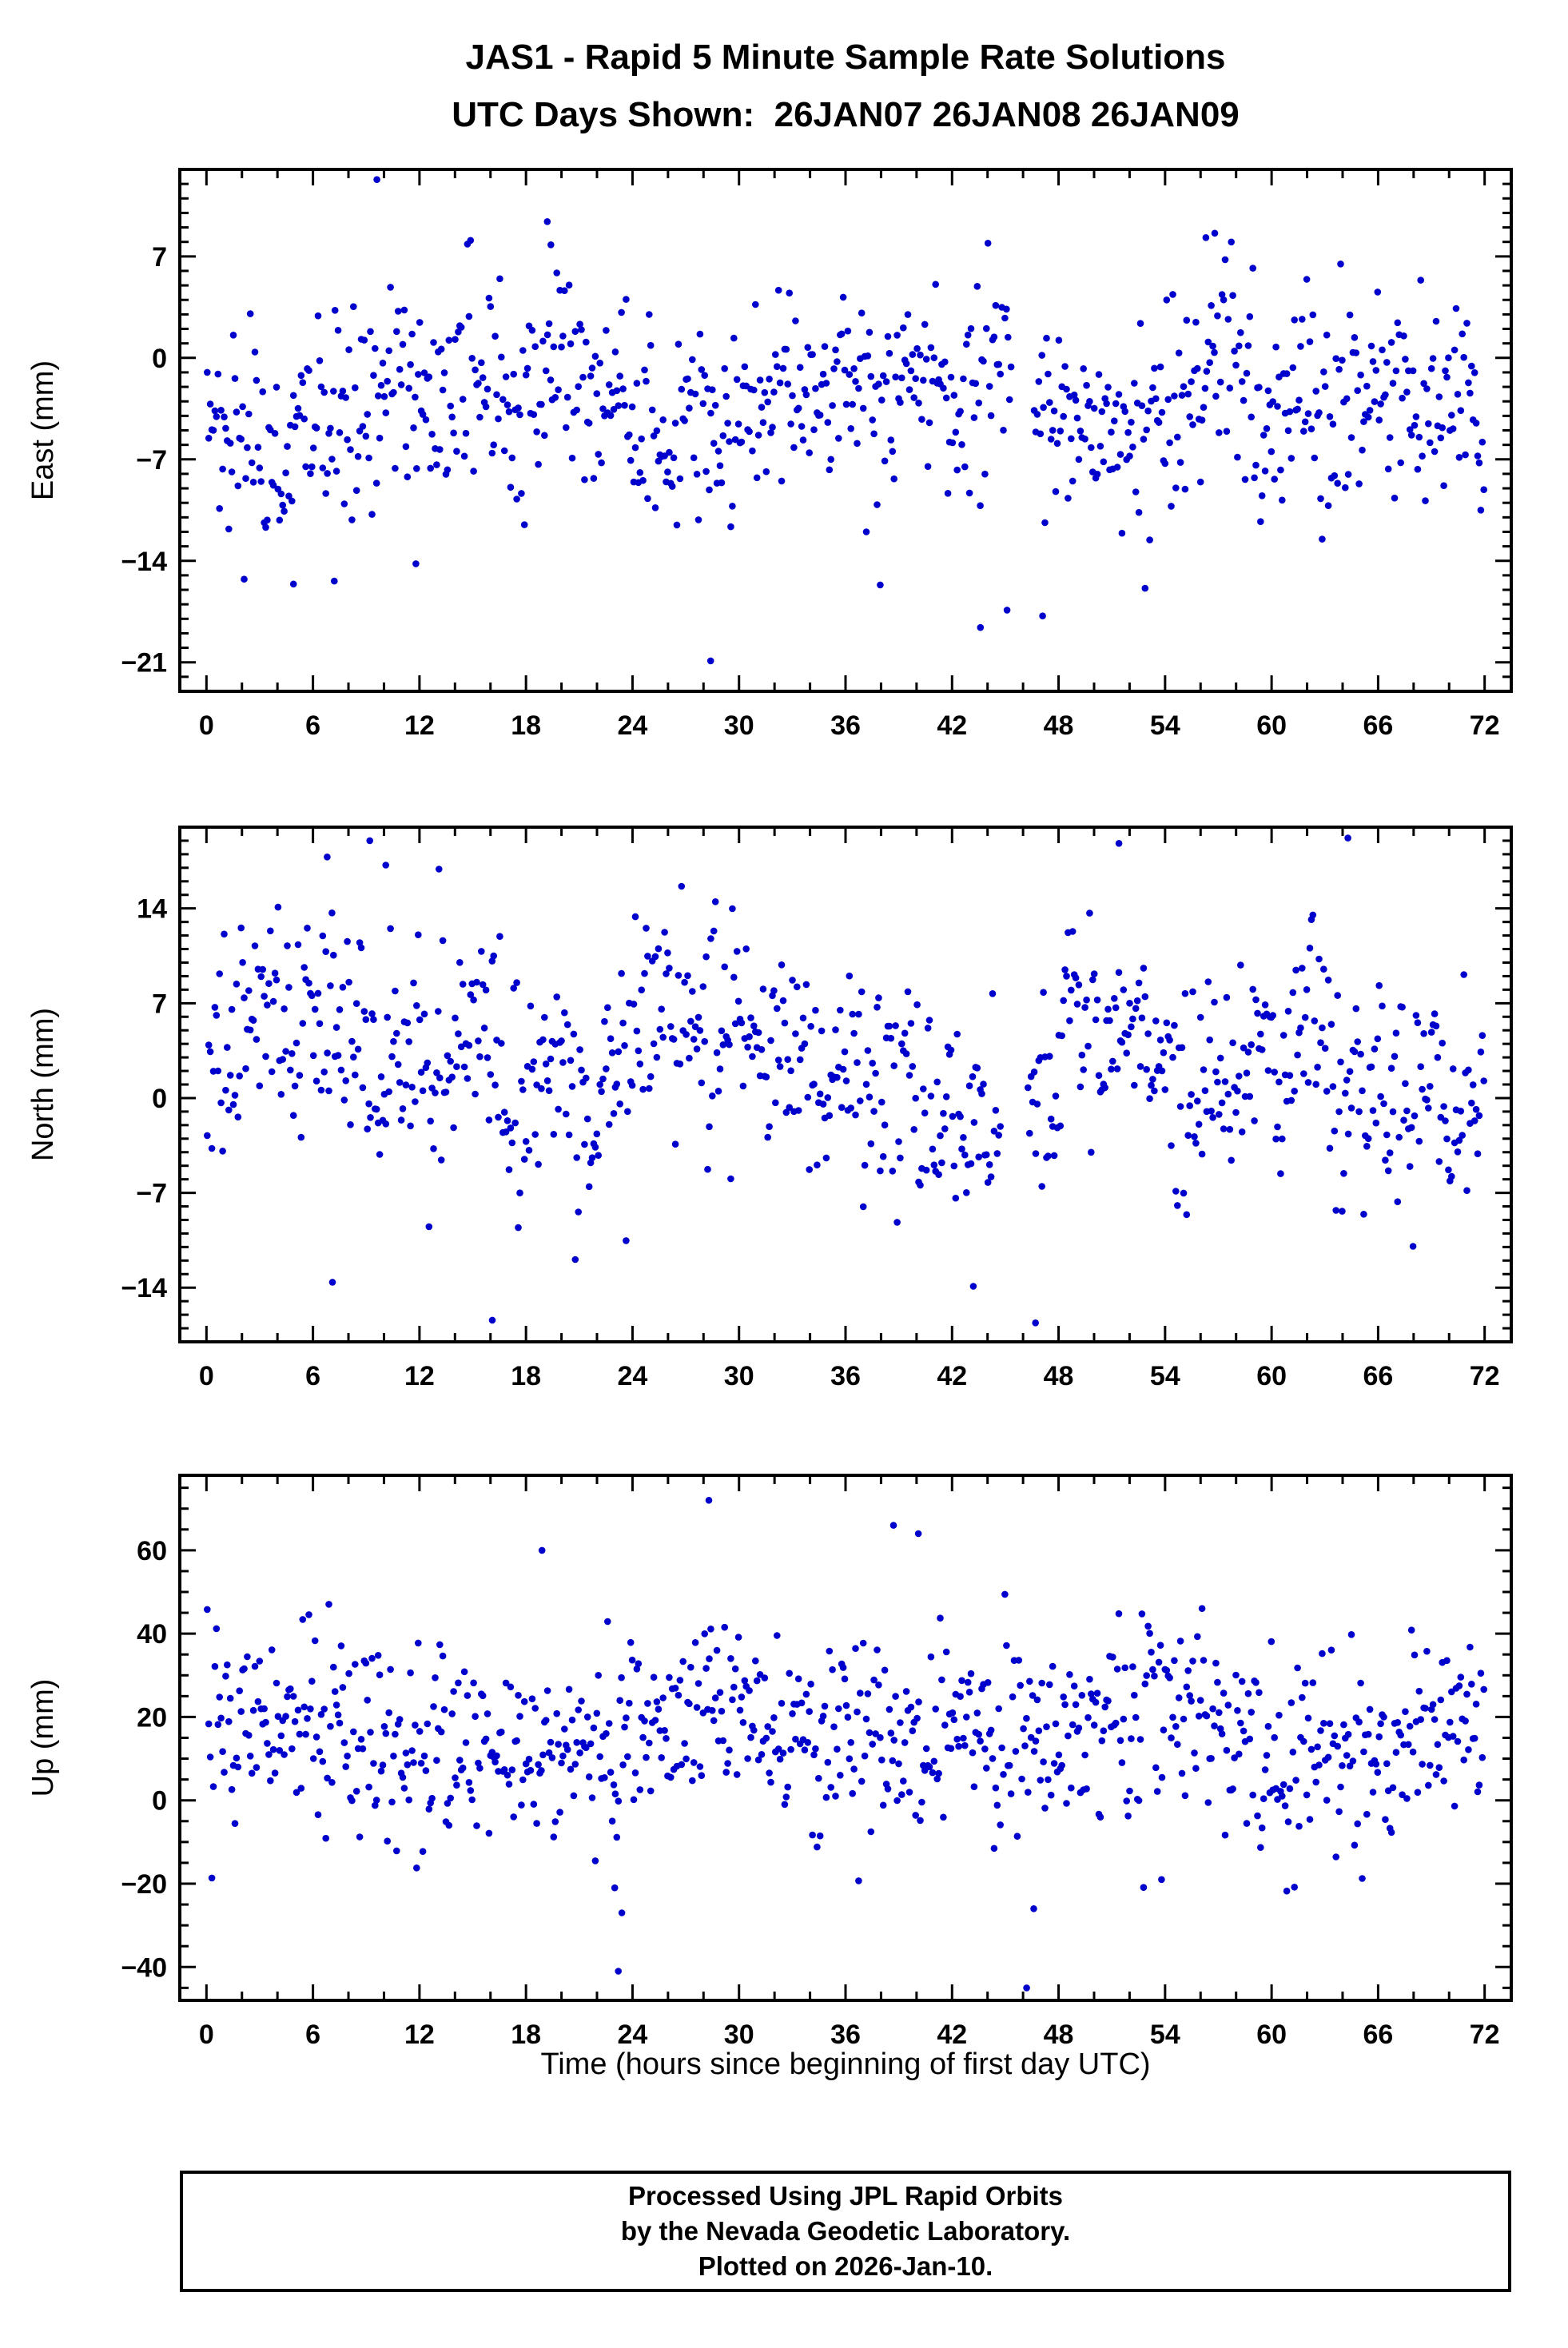 The height and width of the screenshot is (2348, 1568). Describe the element at coordinates (845, 1376) in the screenshot. I see `north-xtick-36: 36` at that location.